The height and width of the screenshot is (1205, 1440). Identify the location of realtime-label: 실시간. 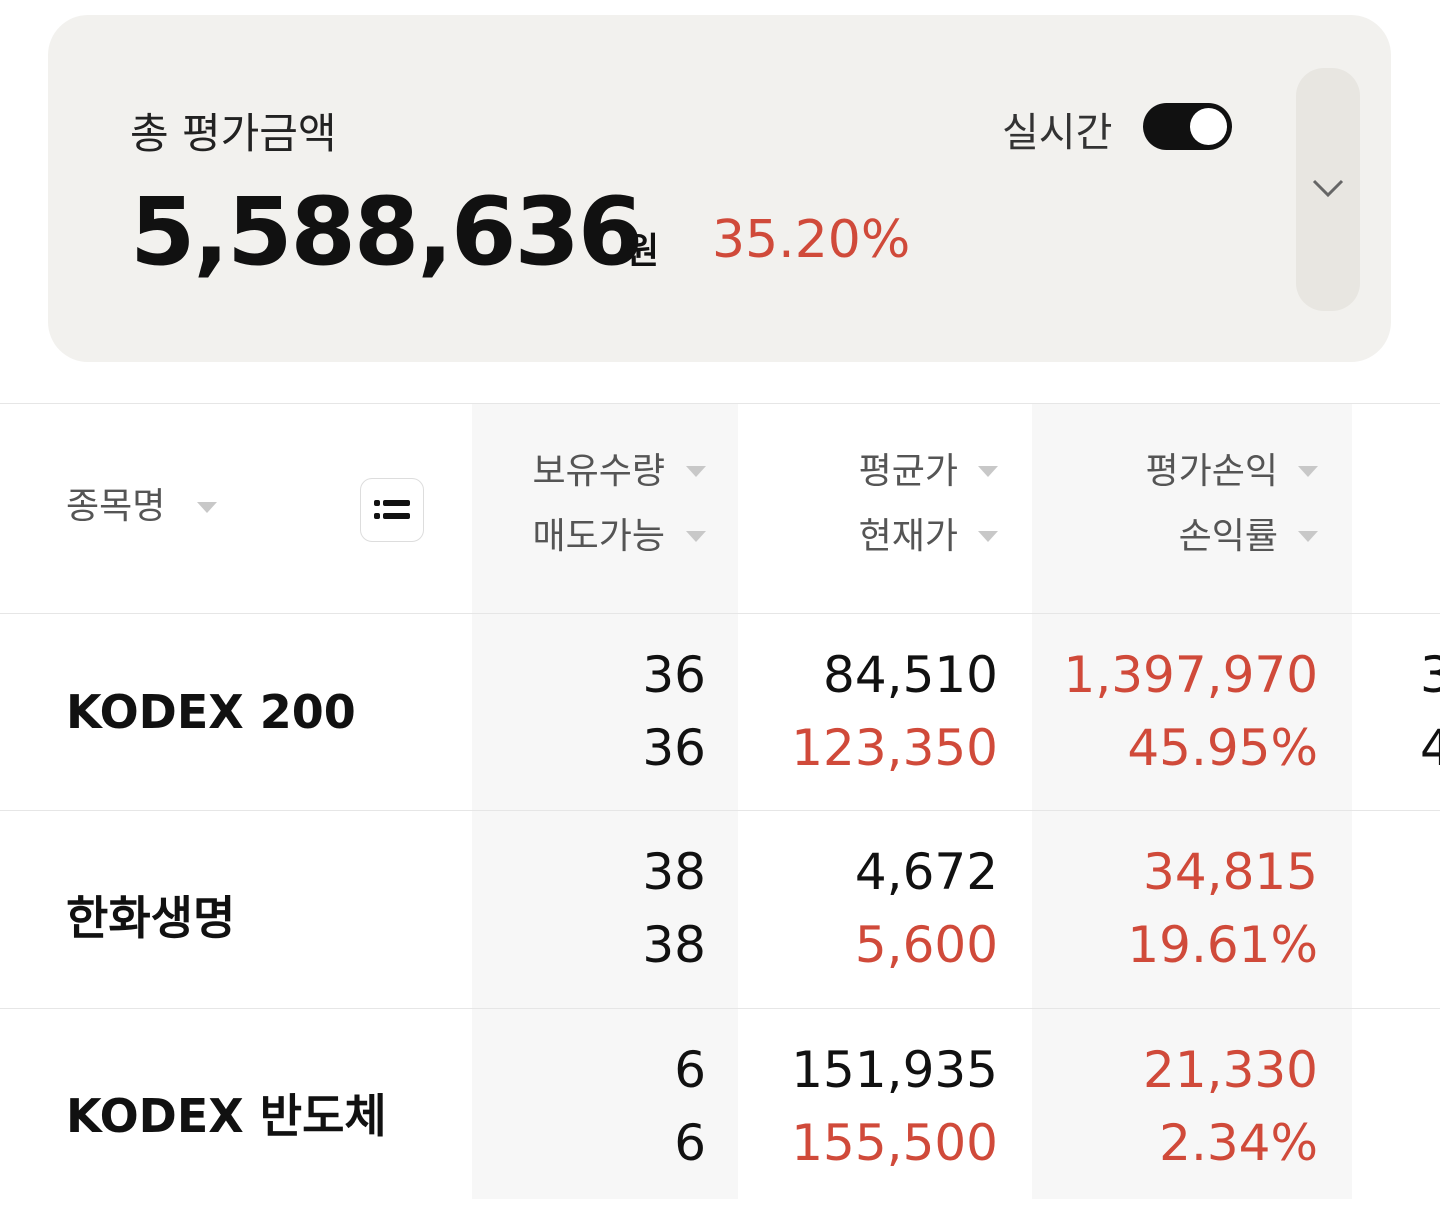
(1057, 133).